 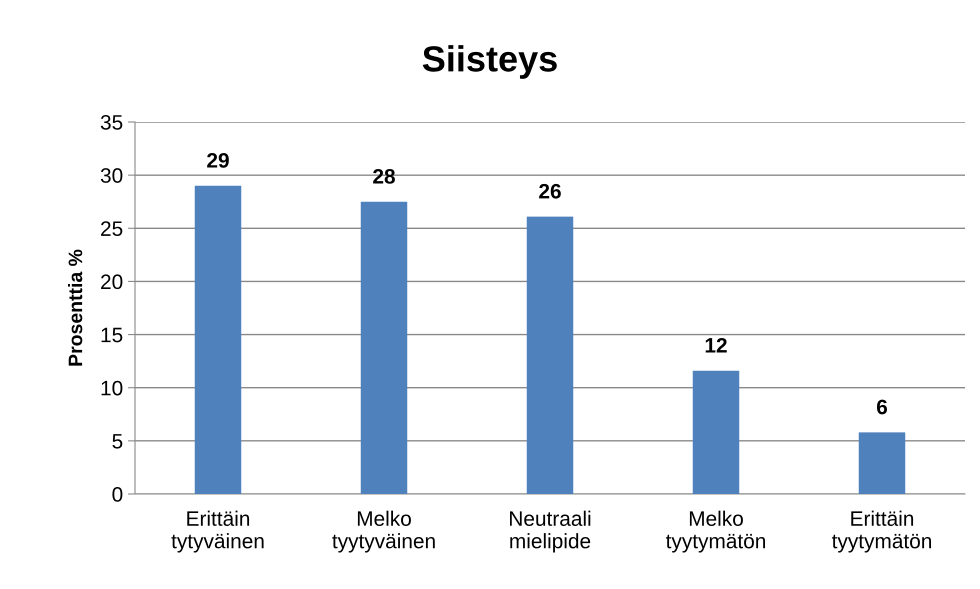 What do you see at coordinates (716, 345) in the screenshot?
I see `data-label: 12` at bounding box center [716, 345].